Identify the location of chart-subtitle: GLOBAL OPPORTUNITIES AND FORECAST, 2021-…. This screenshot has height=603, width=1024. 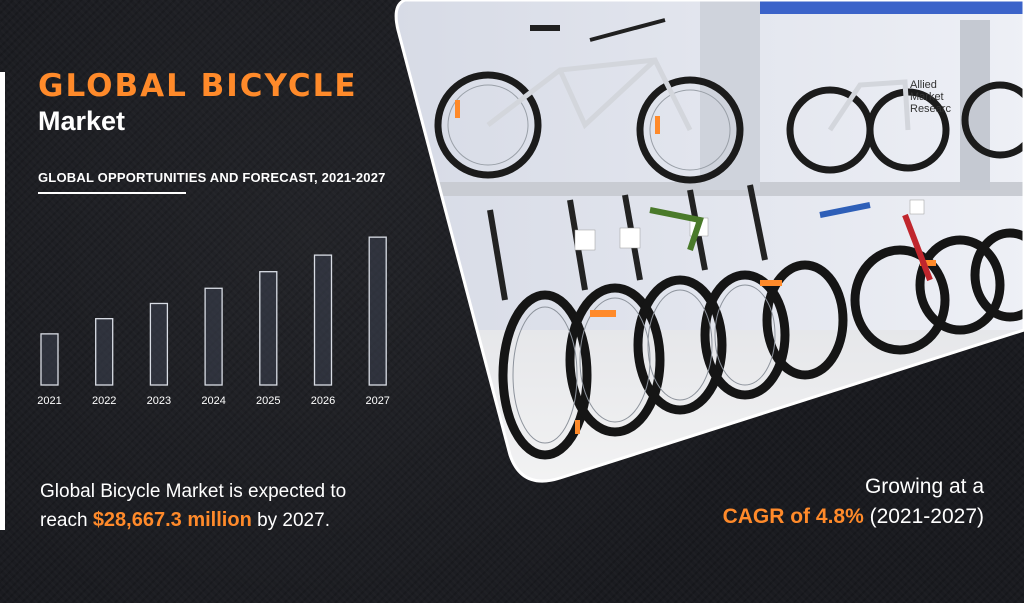
(212, 177).